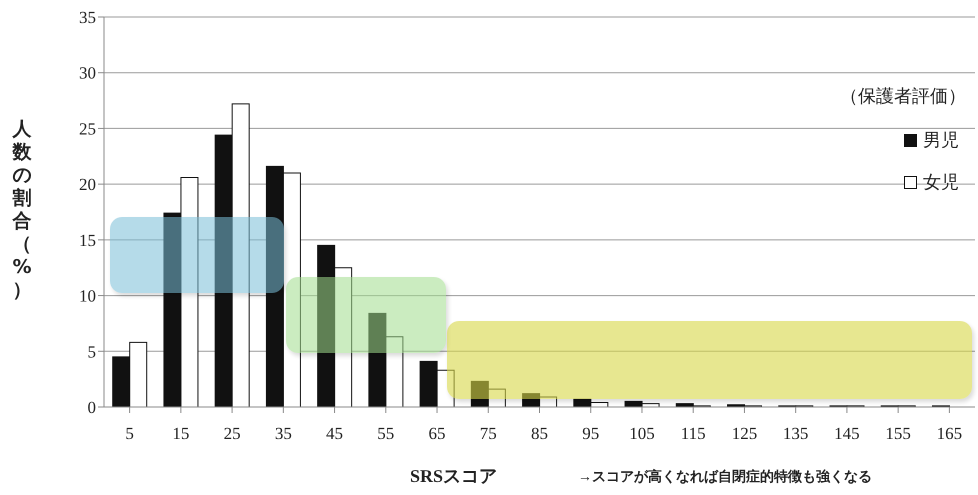  Describe the element at coordinates (283, 434) in the screenshot. I see `x-tick-label: 35` at that location.